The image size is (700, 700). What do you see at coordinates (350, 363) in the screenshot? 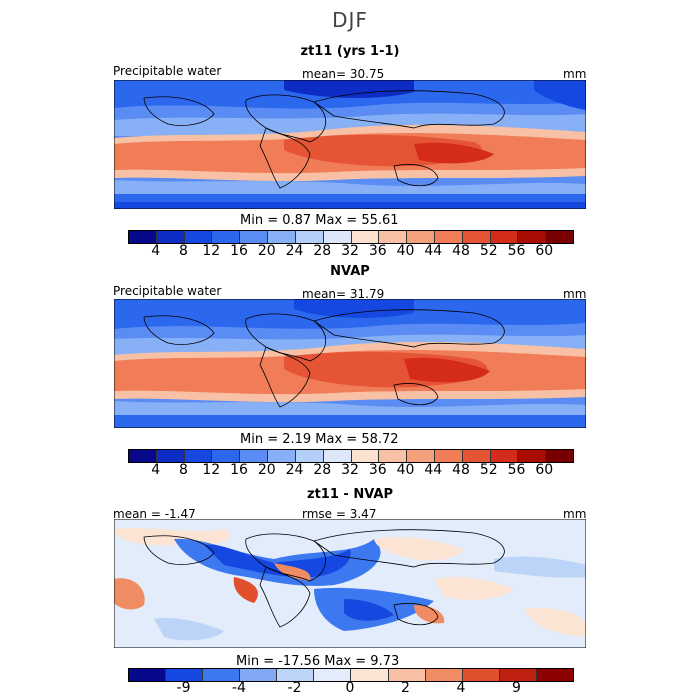
I see `panel-2-map` at bounding box center [350, 363].